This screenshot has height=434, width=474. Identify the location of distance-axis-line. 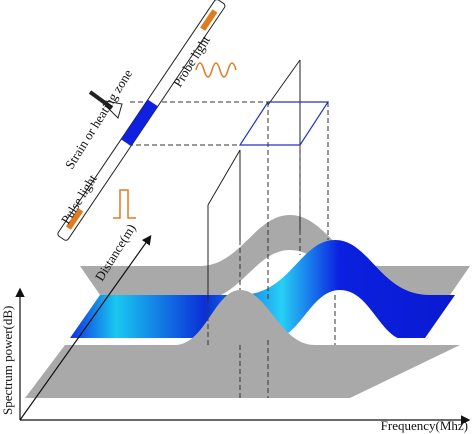
(85, 328).